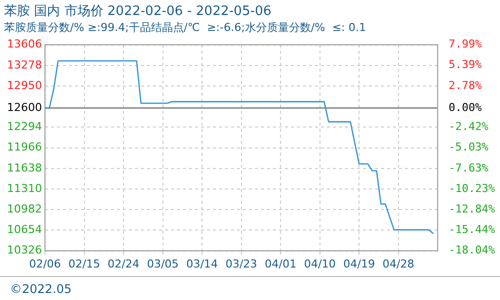 This screenshot has height=300, width=500. Describe the element at coordinates (468, 167) in the screenshot. I see `y2-tick-label: -7.63%` at that location.